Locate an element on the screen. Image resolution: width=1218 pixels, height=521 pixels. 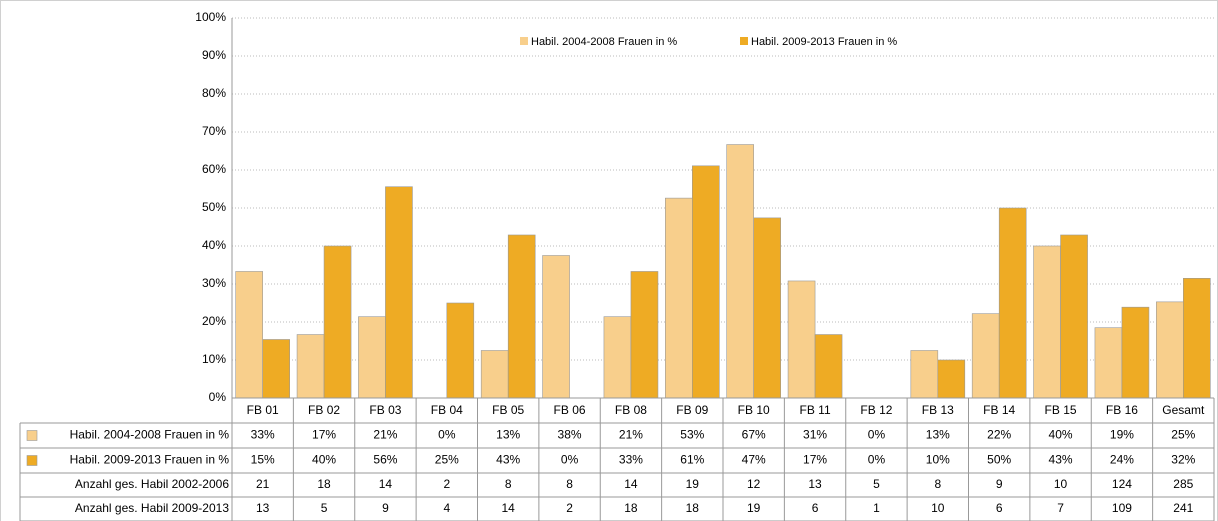
x-tick-label: FB 16 is located at coordinates (1122, 410).